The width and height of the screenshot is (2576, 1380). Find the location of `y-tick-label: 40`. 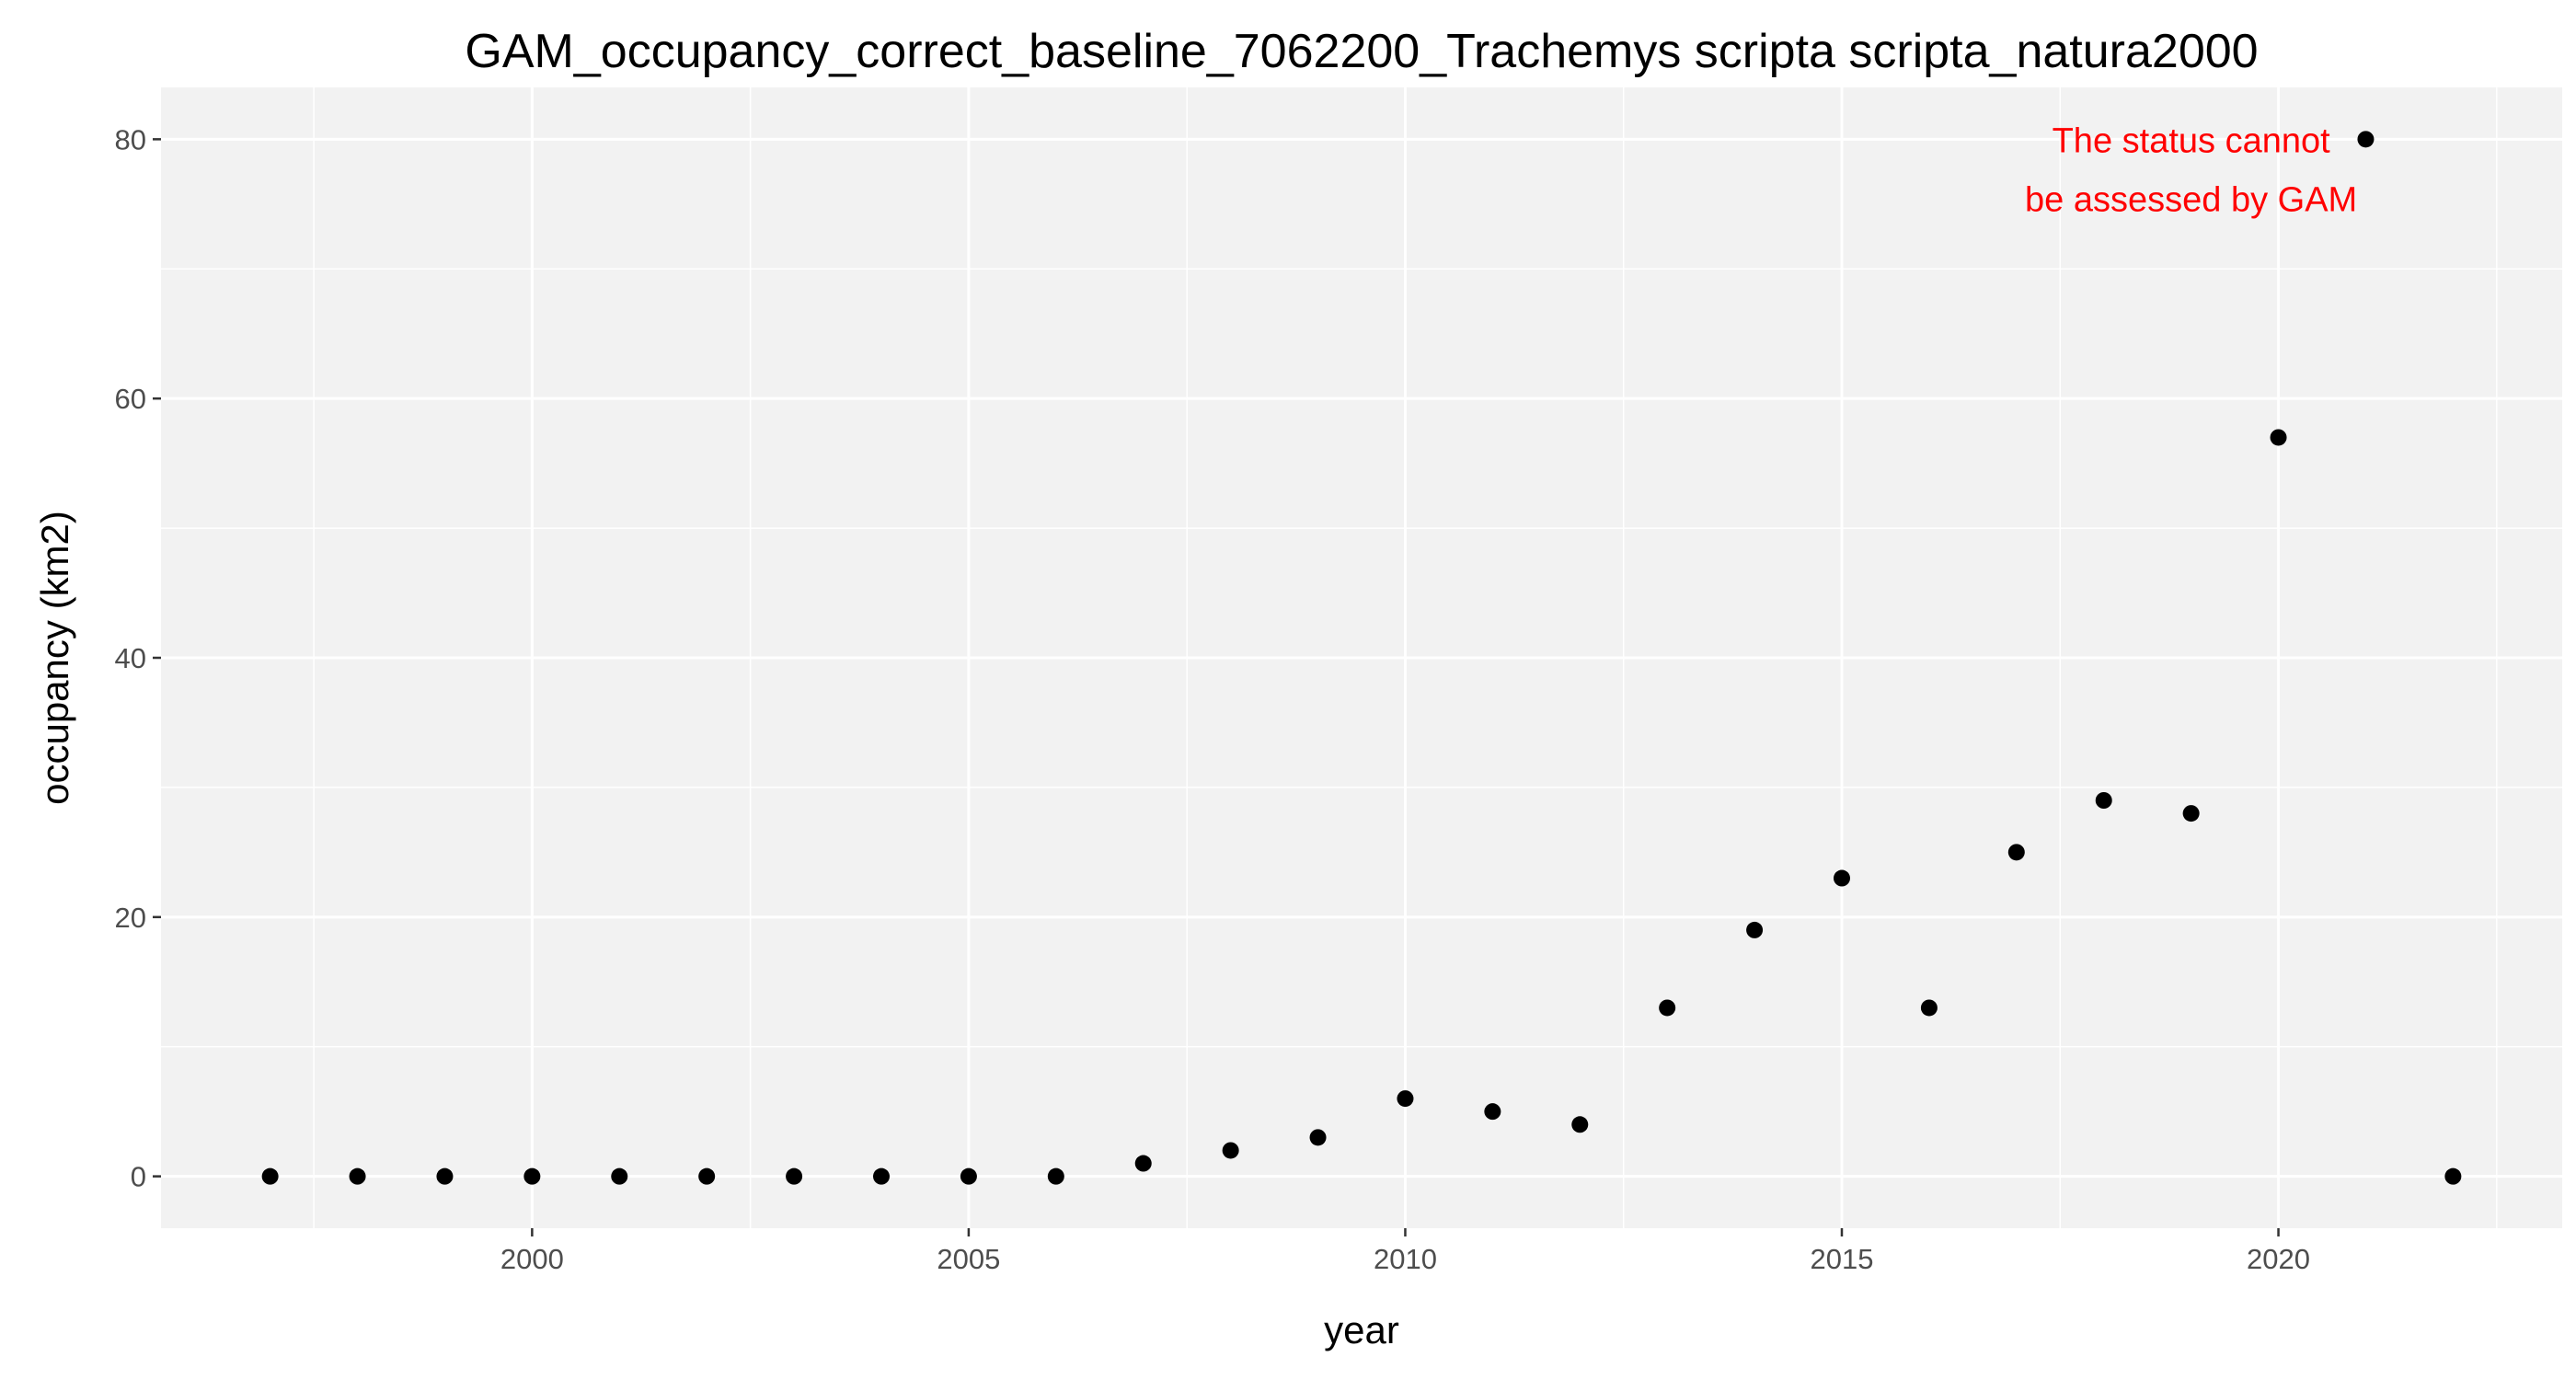

y-tick-label: 40 is located at coordinates (130, 658).